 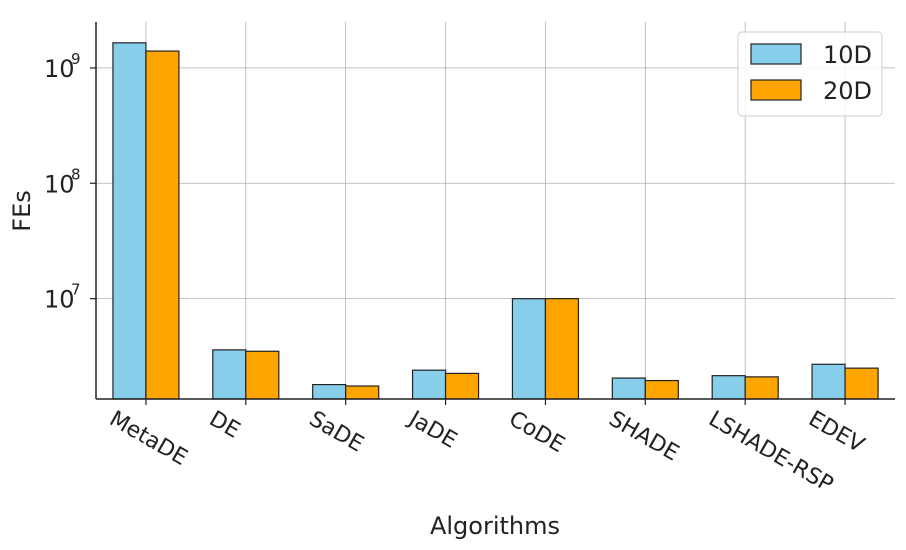 I want to click on legend-swatch-20d, so click(x=776, y=90).